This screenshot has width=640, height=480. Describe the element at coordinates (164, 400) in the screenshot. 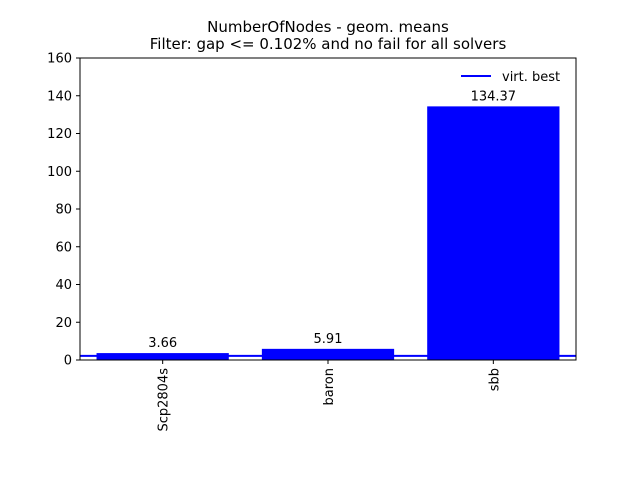

I see `x-tick-label-scp2804s: Scp2804s` at that location.